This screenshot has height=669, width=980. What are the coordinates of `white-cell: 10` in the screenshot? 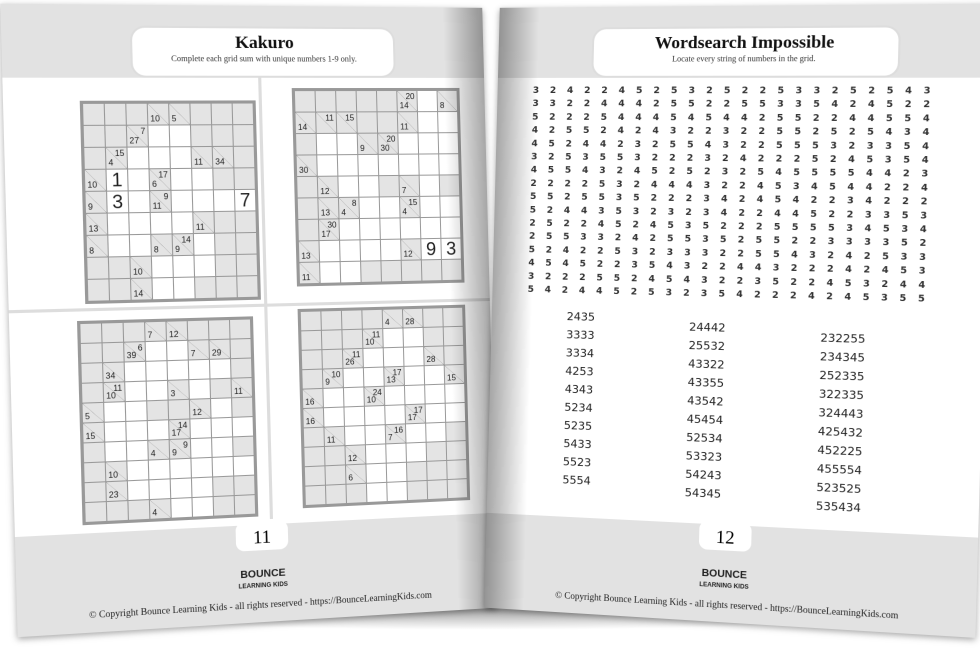 It's located at (116, 471).